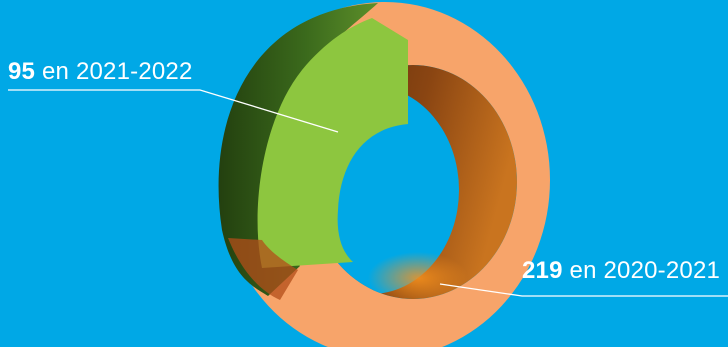 The height and width of the screenshot is (347, 728). What do you see at coordinates (542, 270) in the screenshot?
I see `slice-value-2020-2021: 219` at bounding box center [542, 270].